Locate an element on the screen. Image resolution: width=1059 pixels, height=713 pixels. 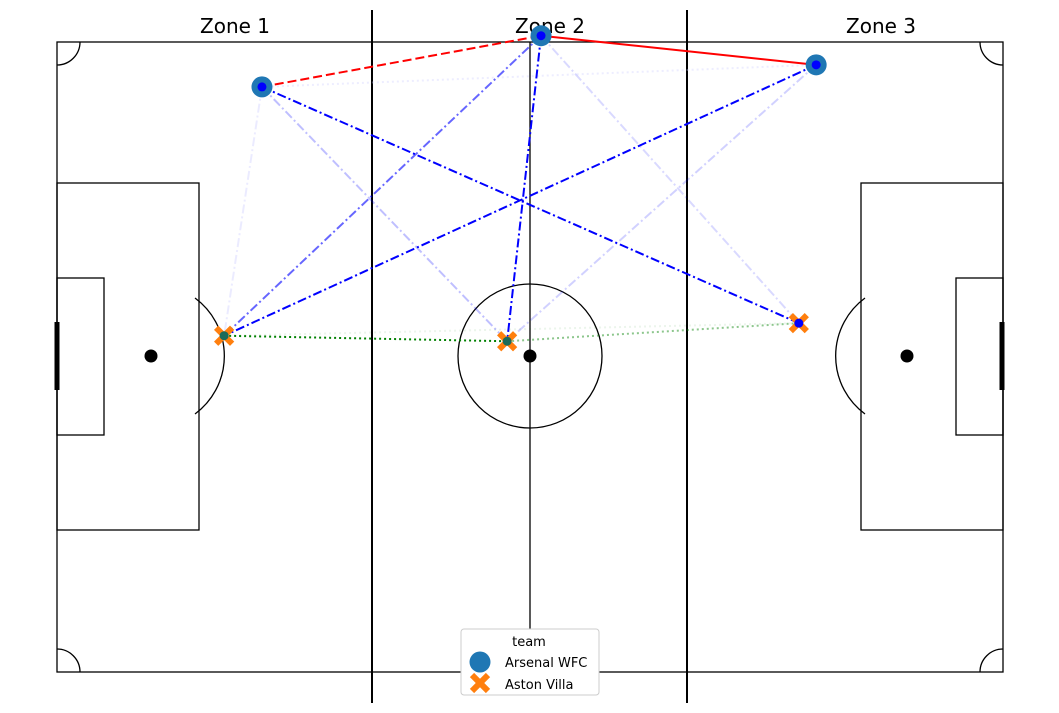
right-penalty-spot is located at coordinates (907, 356).